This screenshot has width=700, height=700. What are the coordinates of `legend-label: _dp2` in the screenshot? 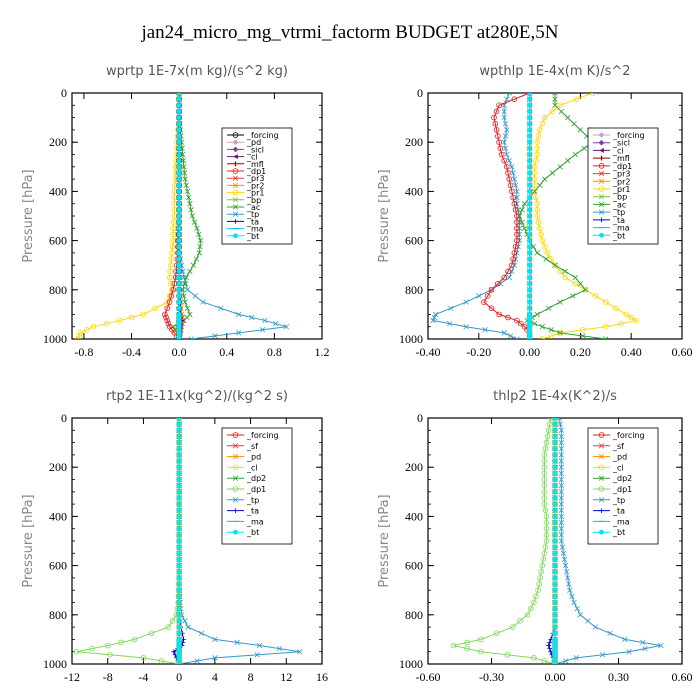 It's located at (622, 478).